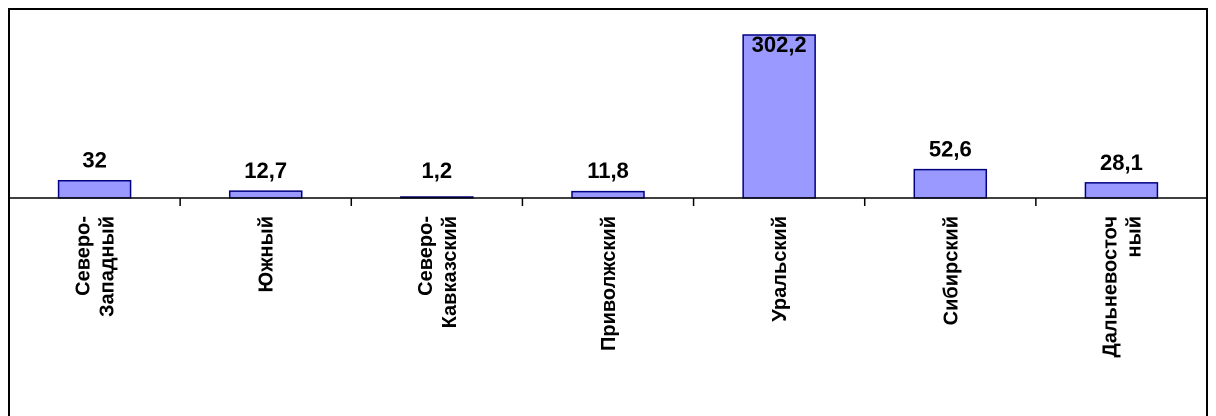 This screenshot has height=416, width=1216. Describe the element at coordinates (1122, 287) in the screenshot. I see `category-label: Дальневосточ ный` at that location.